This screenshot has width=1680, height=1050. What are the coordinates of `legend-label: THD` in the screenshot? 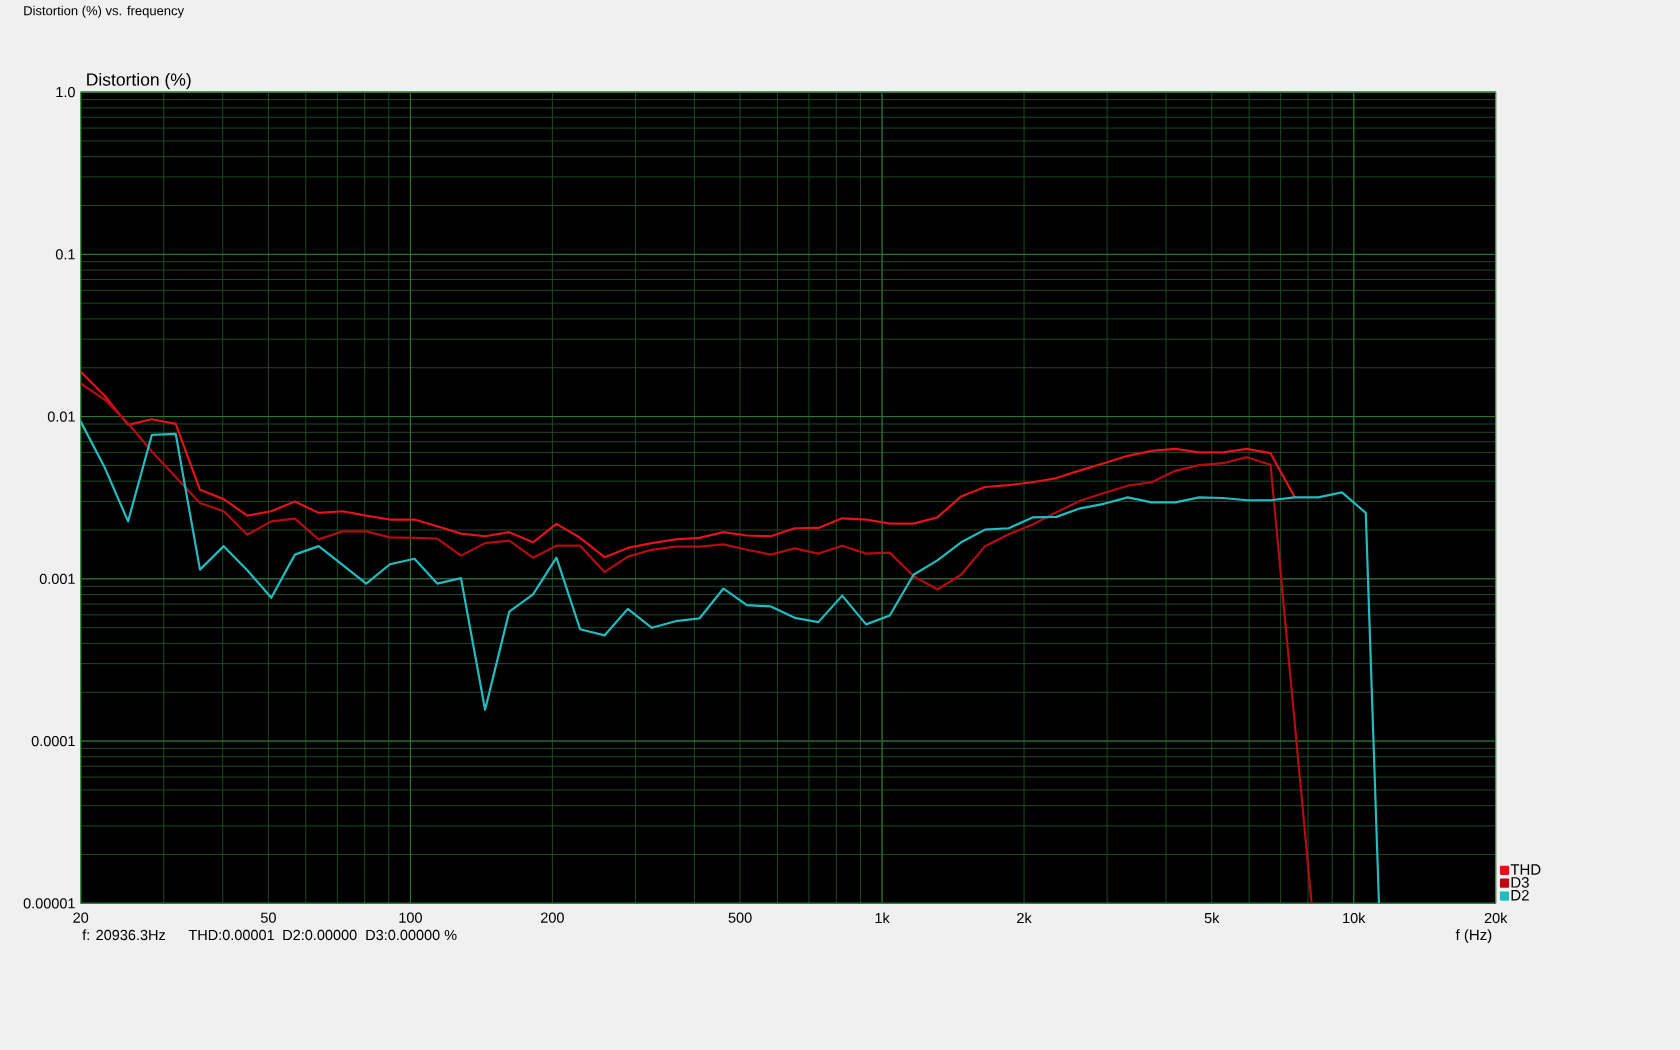 It's located at (1525, 869).